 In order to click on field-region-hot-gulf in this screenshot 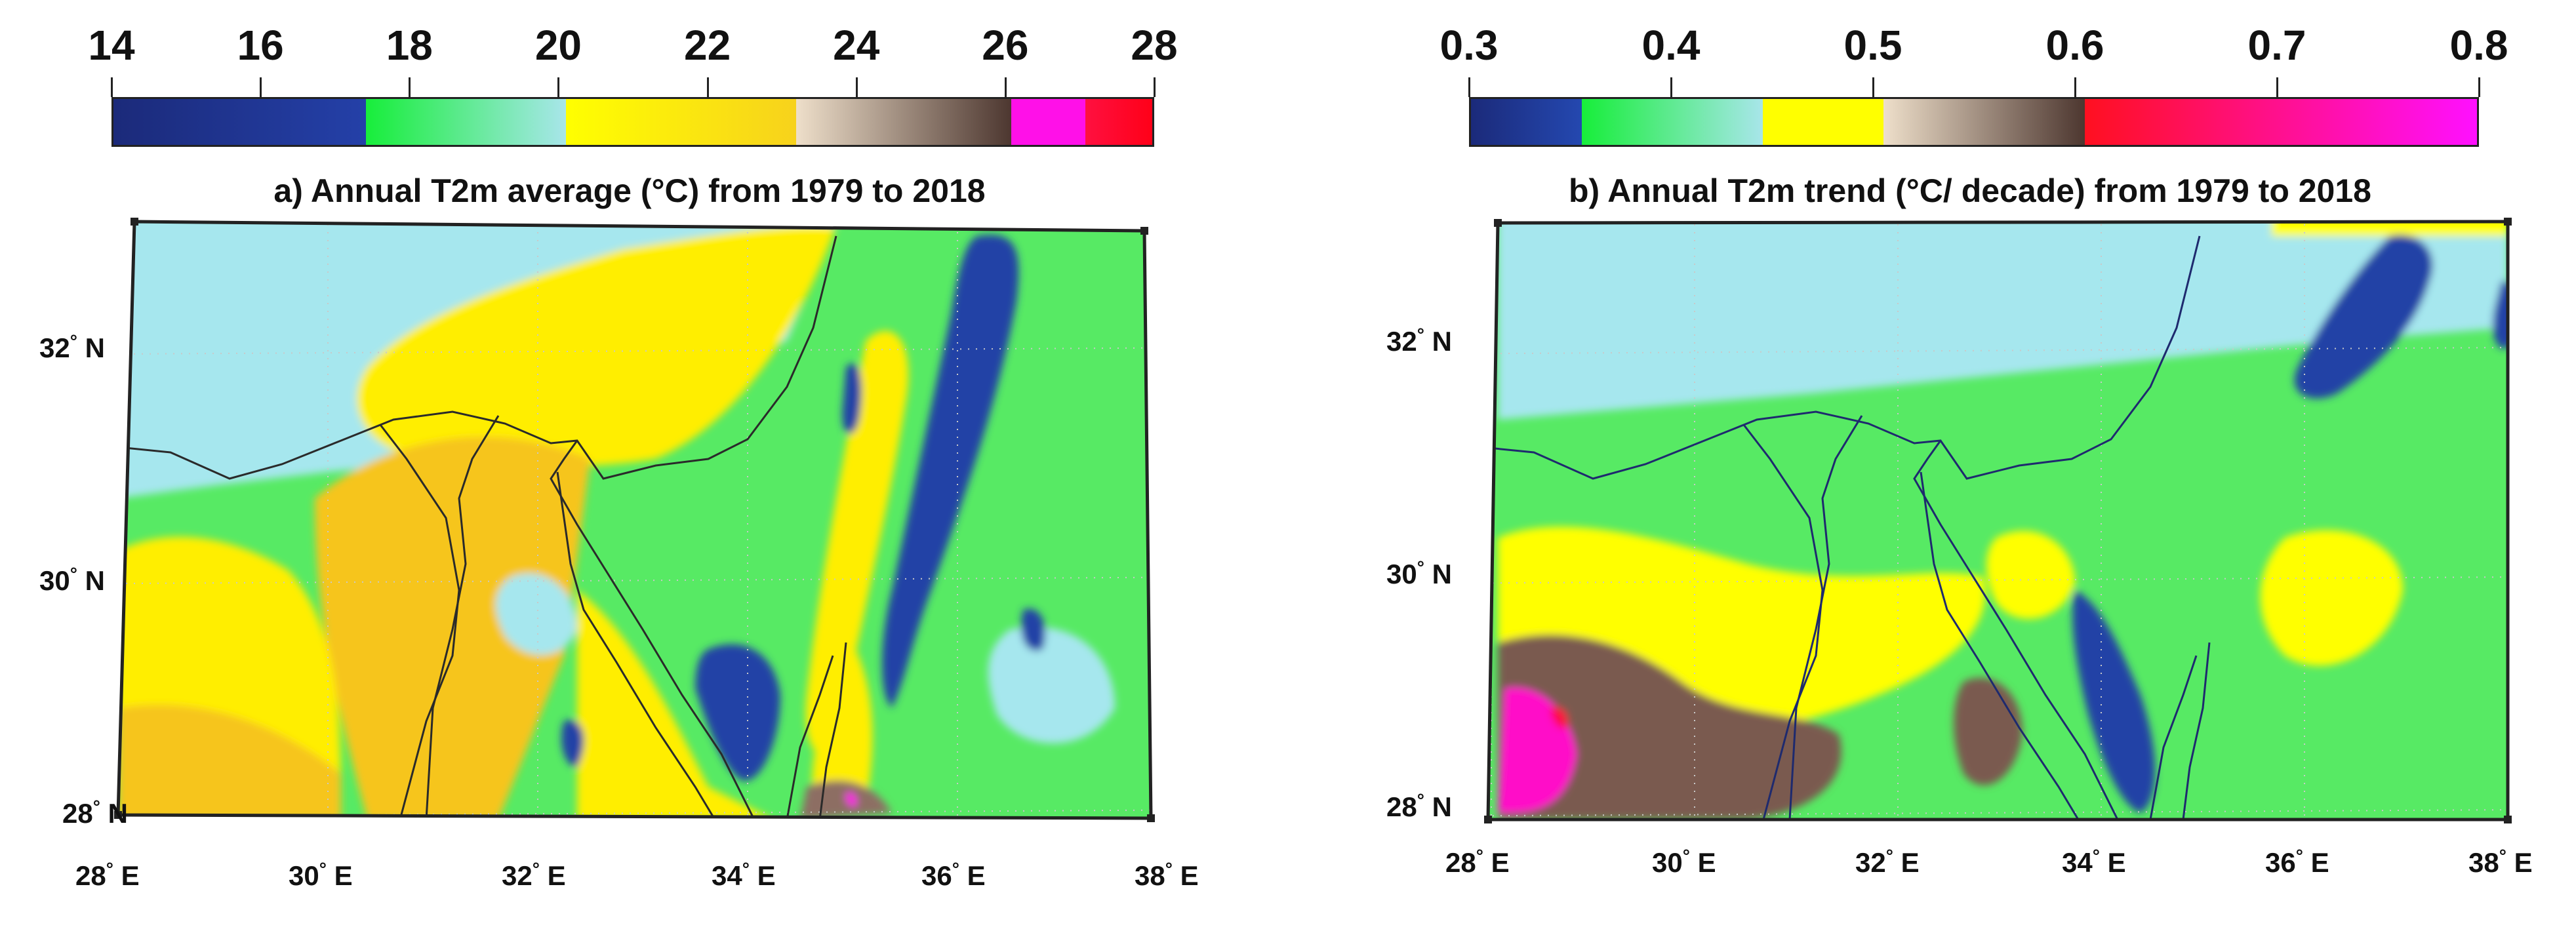, I will do `click(842, 728)`.